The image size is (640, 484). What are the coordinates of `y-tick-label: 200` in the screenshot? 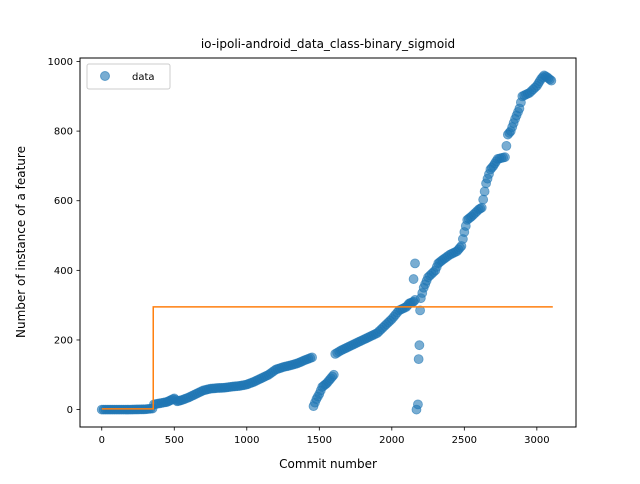 It's located at (63, 340).